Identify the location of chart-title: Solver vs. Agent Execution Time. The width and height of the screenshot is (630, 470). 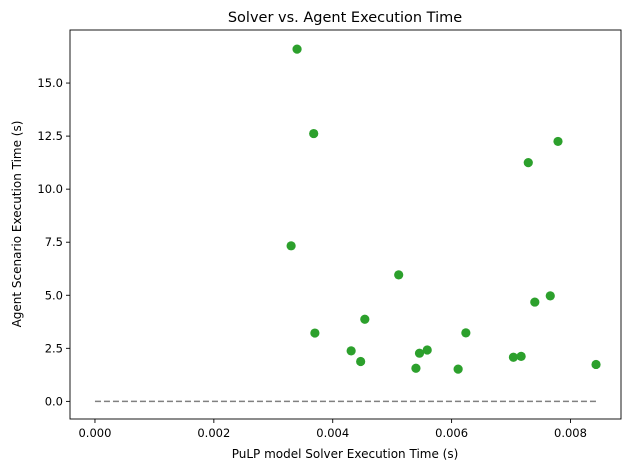
(345, 18).